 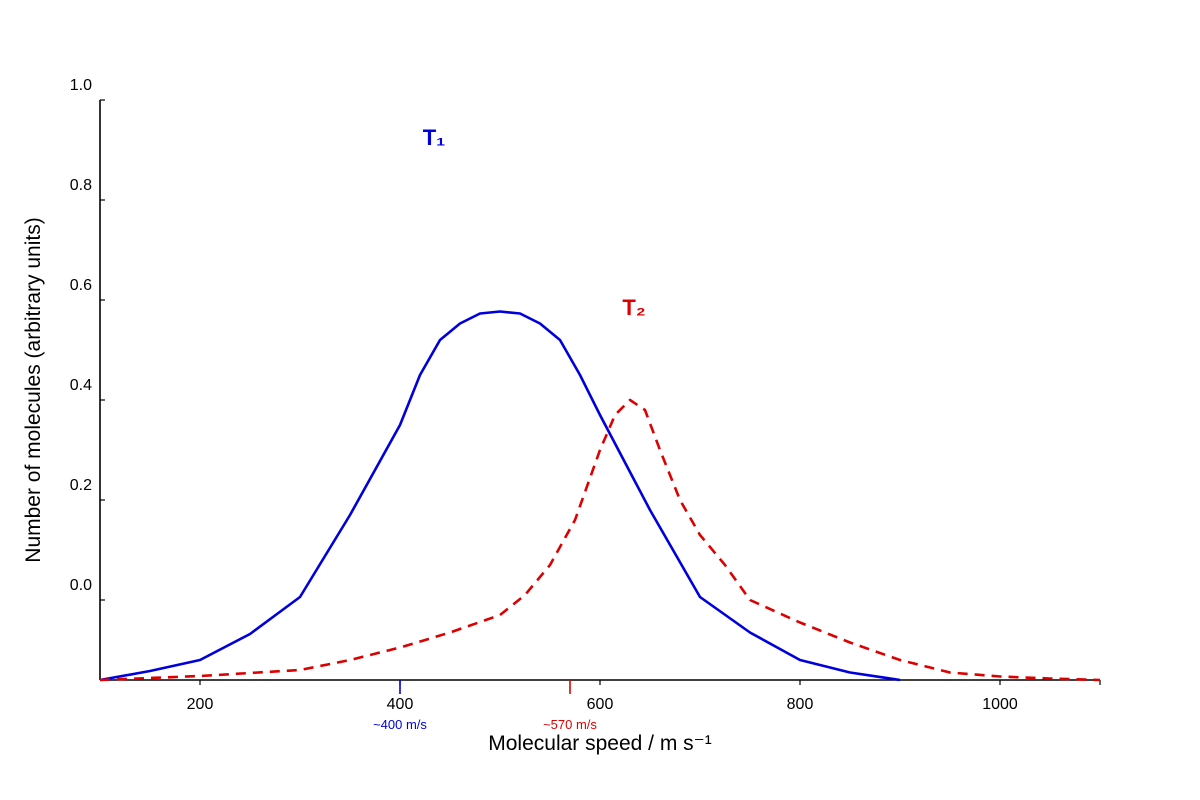 What do you see at coordinates (81, 385) in the screenshot?
I see `y-tick-label: 0.4` at bounding box center [81, 385].